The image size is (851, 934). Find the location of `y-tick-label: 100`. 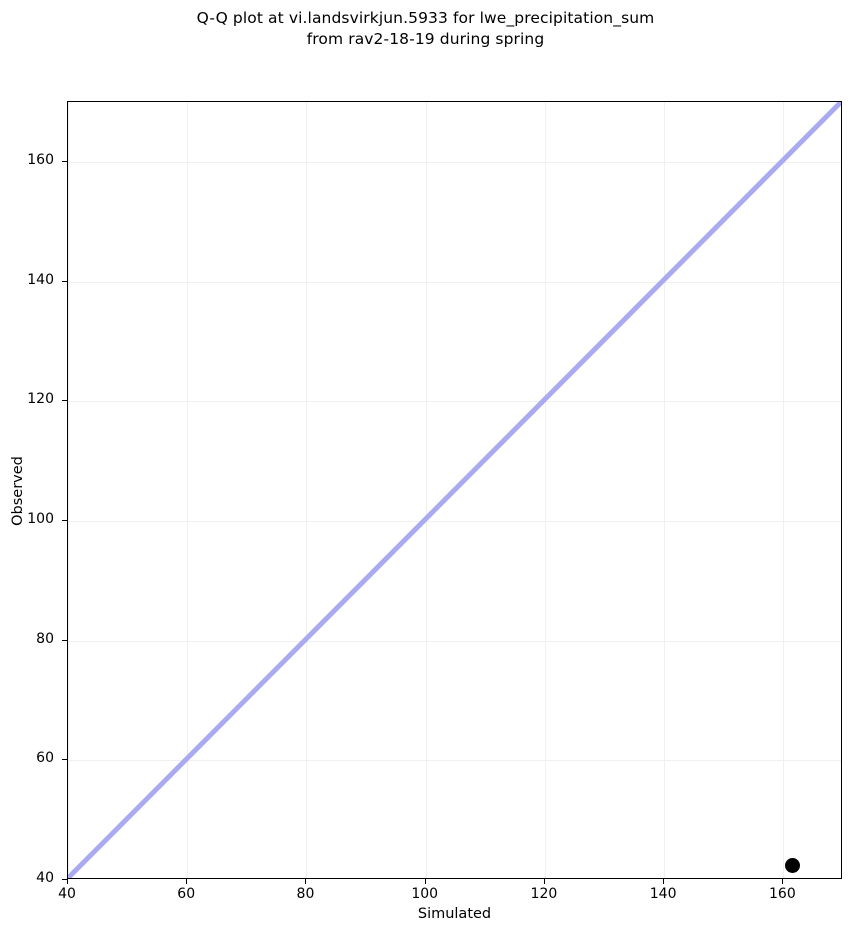

y-tick-label: 100 is located at coordinates (40, 518).